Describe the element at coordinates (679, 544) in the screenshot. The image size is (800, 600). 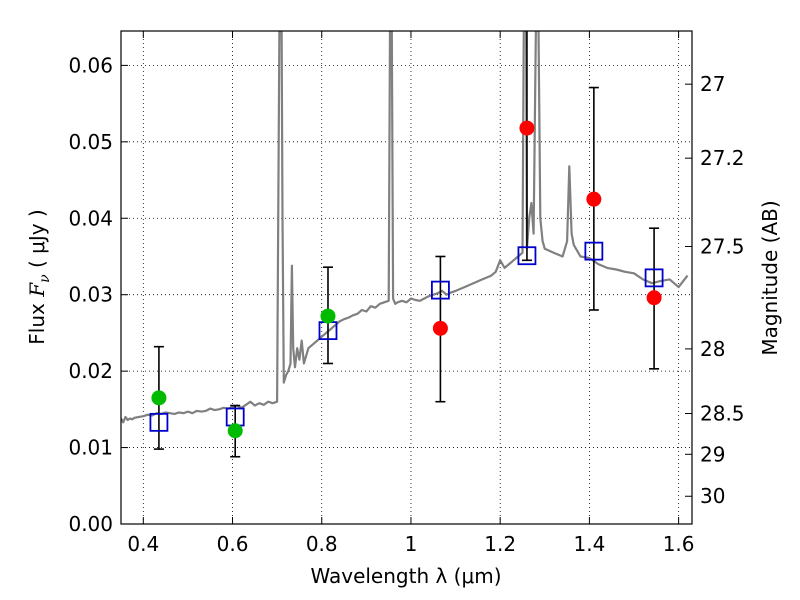
I see `x-tick-label: 1.6` at that location.